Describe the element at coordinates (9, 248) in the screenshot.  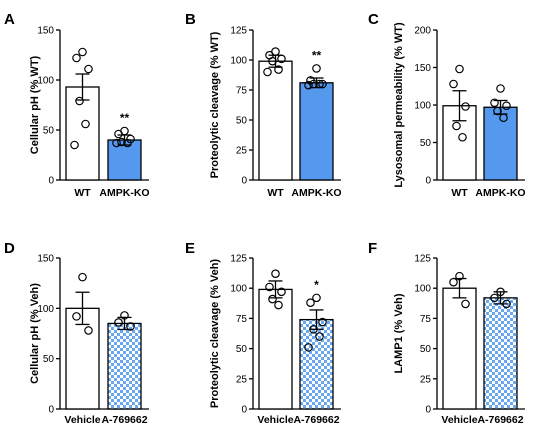
I see `panel-letter: D` at that location.